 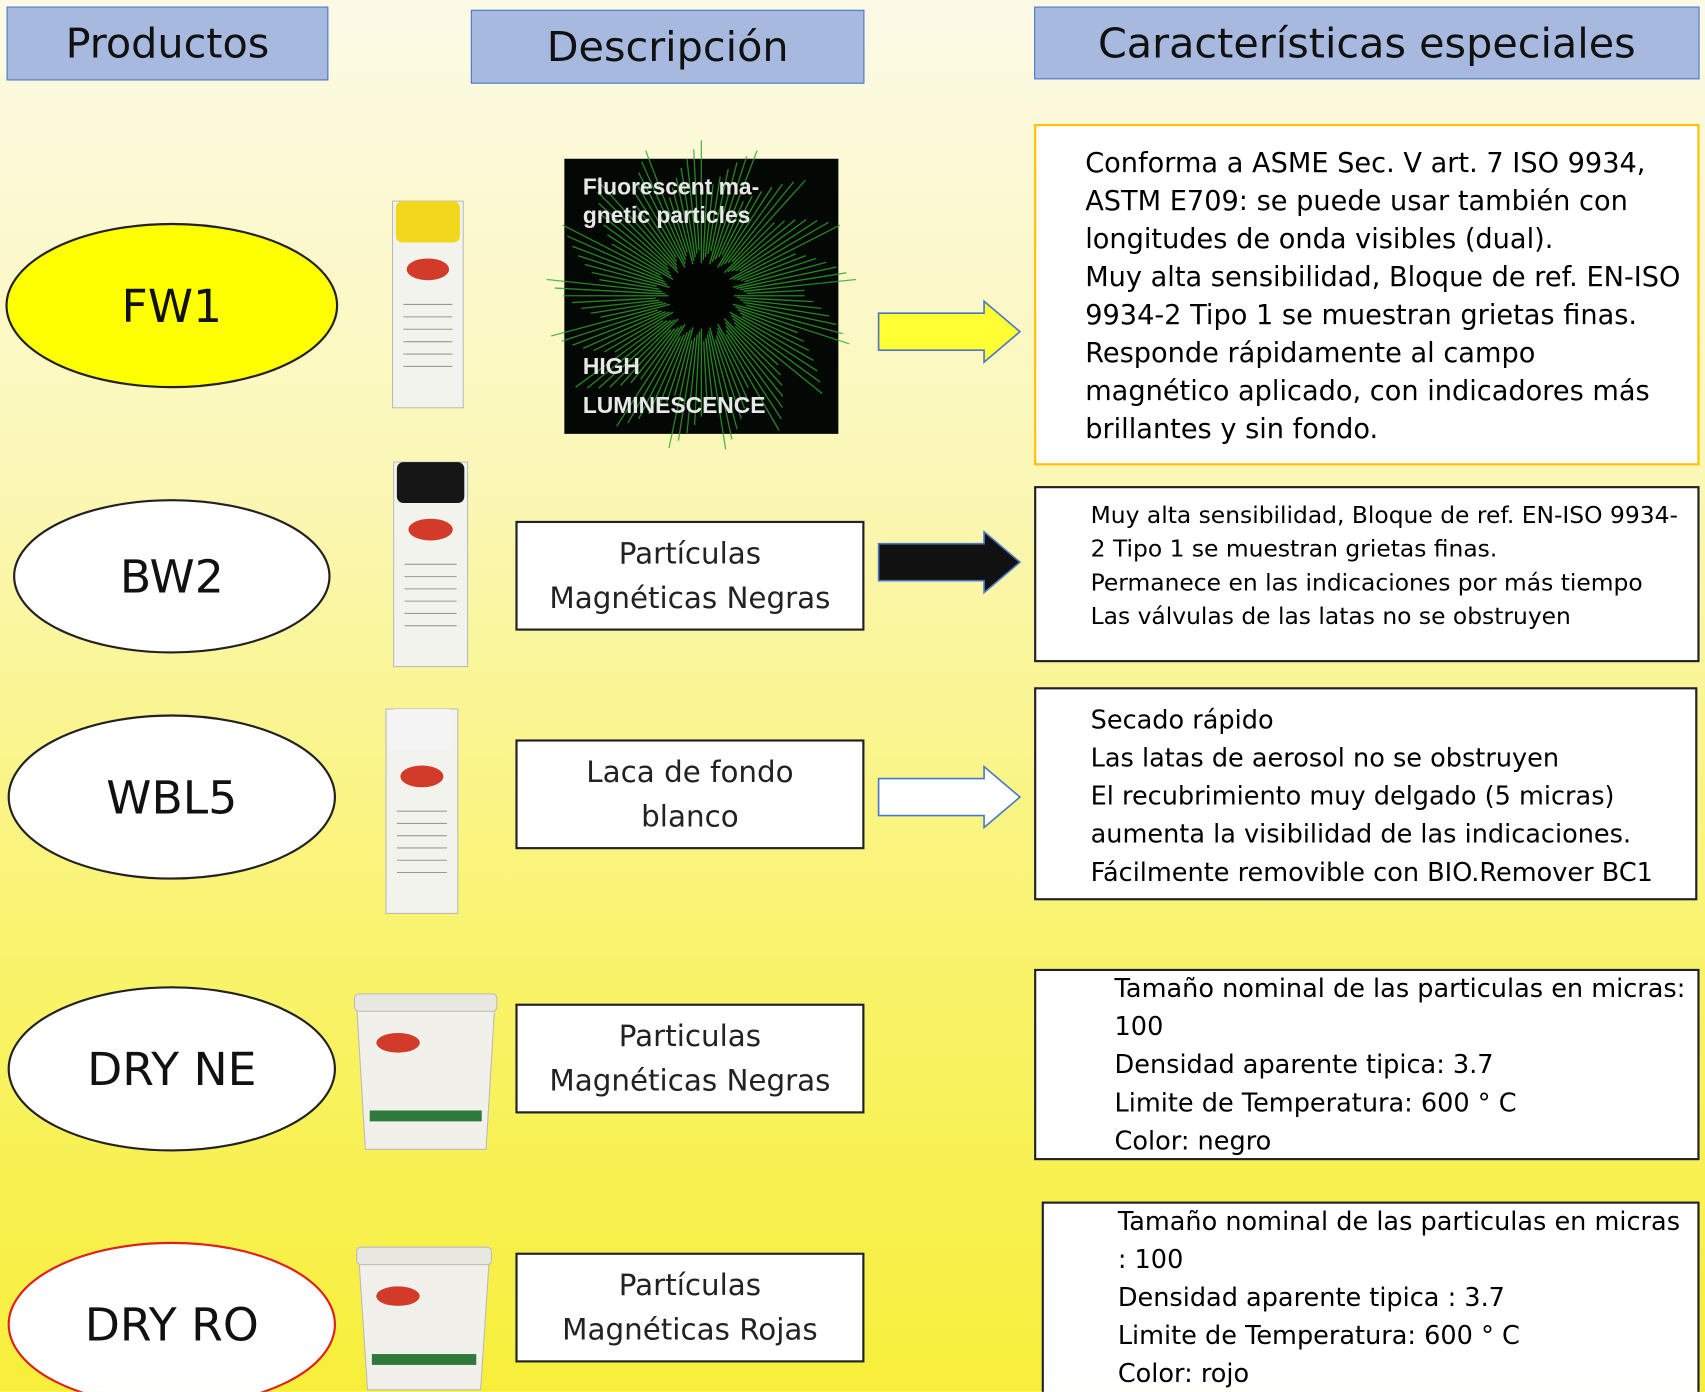 What do you see at coordinates (667, 46) in the screenshot?
I see `column-header: Descripción` at bounding box center [667, 46].